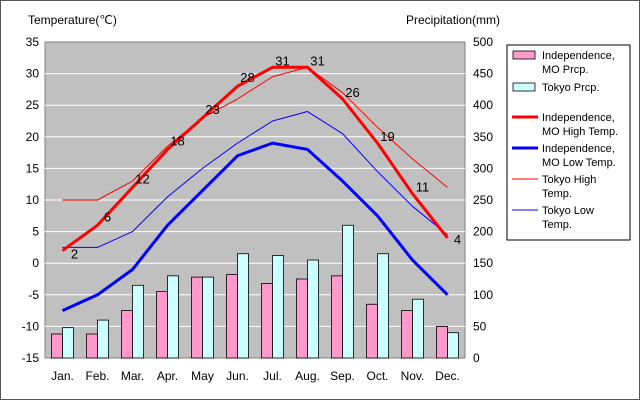  What do you see at coordinates (580, 132) in the screenshot?
I see `legend-label: MO High Temp.` at bounding box center [580, 132].